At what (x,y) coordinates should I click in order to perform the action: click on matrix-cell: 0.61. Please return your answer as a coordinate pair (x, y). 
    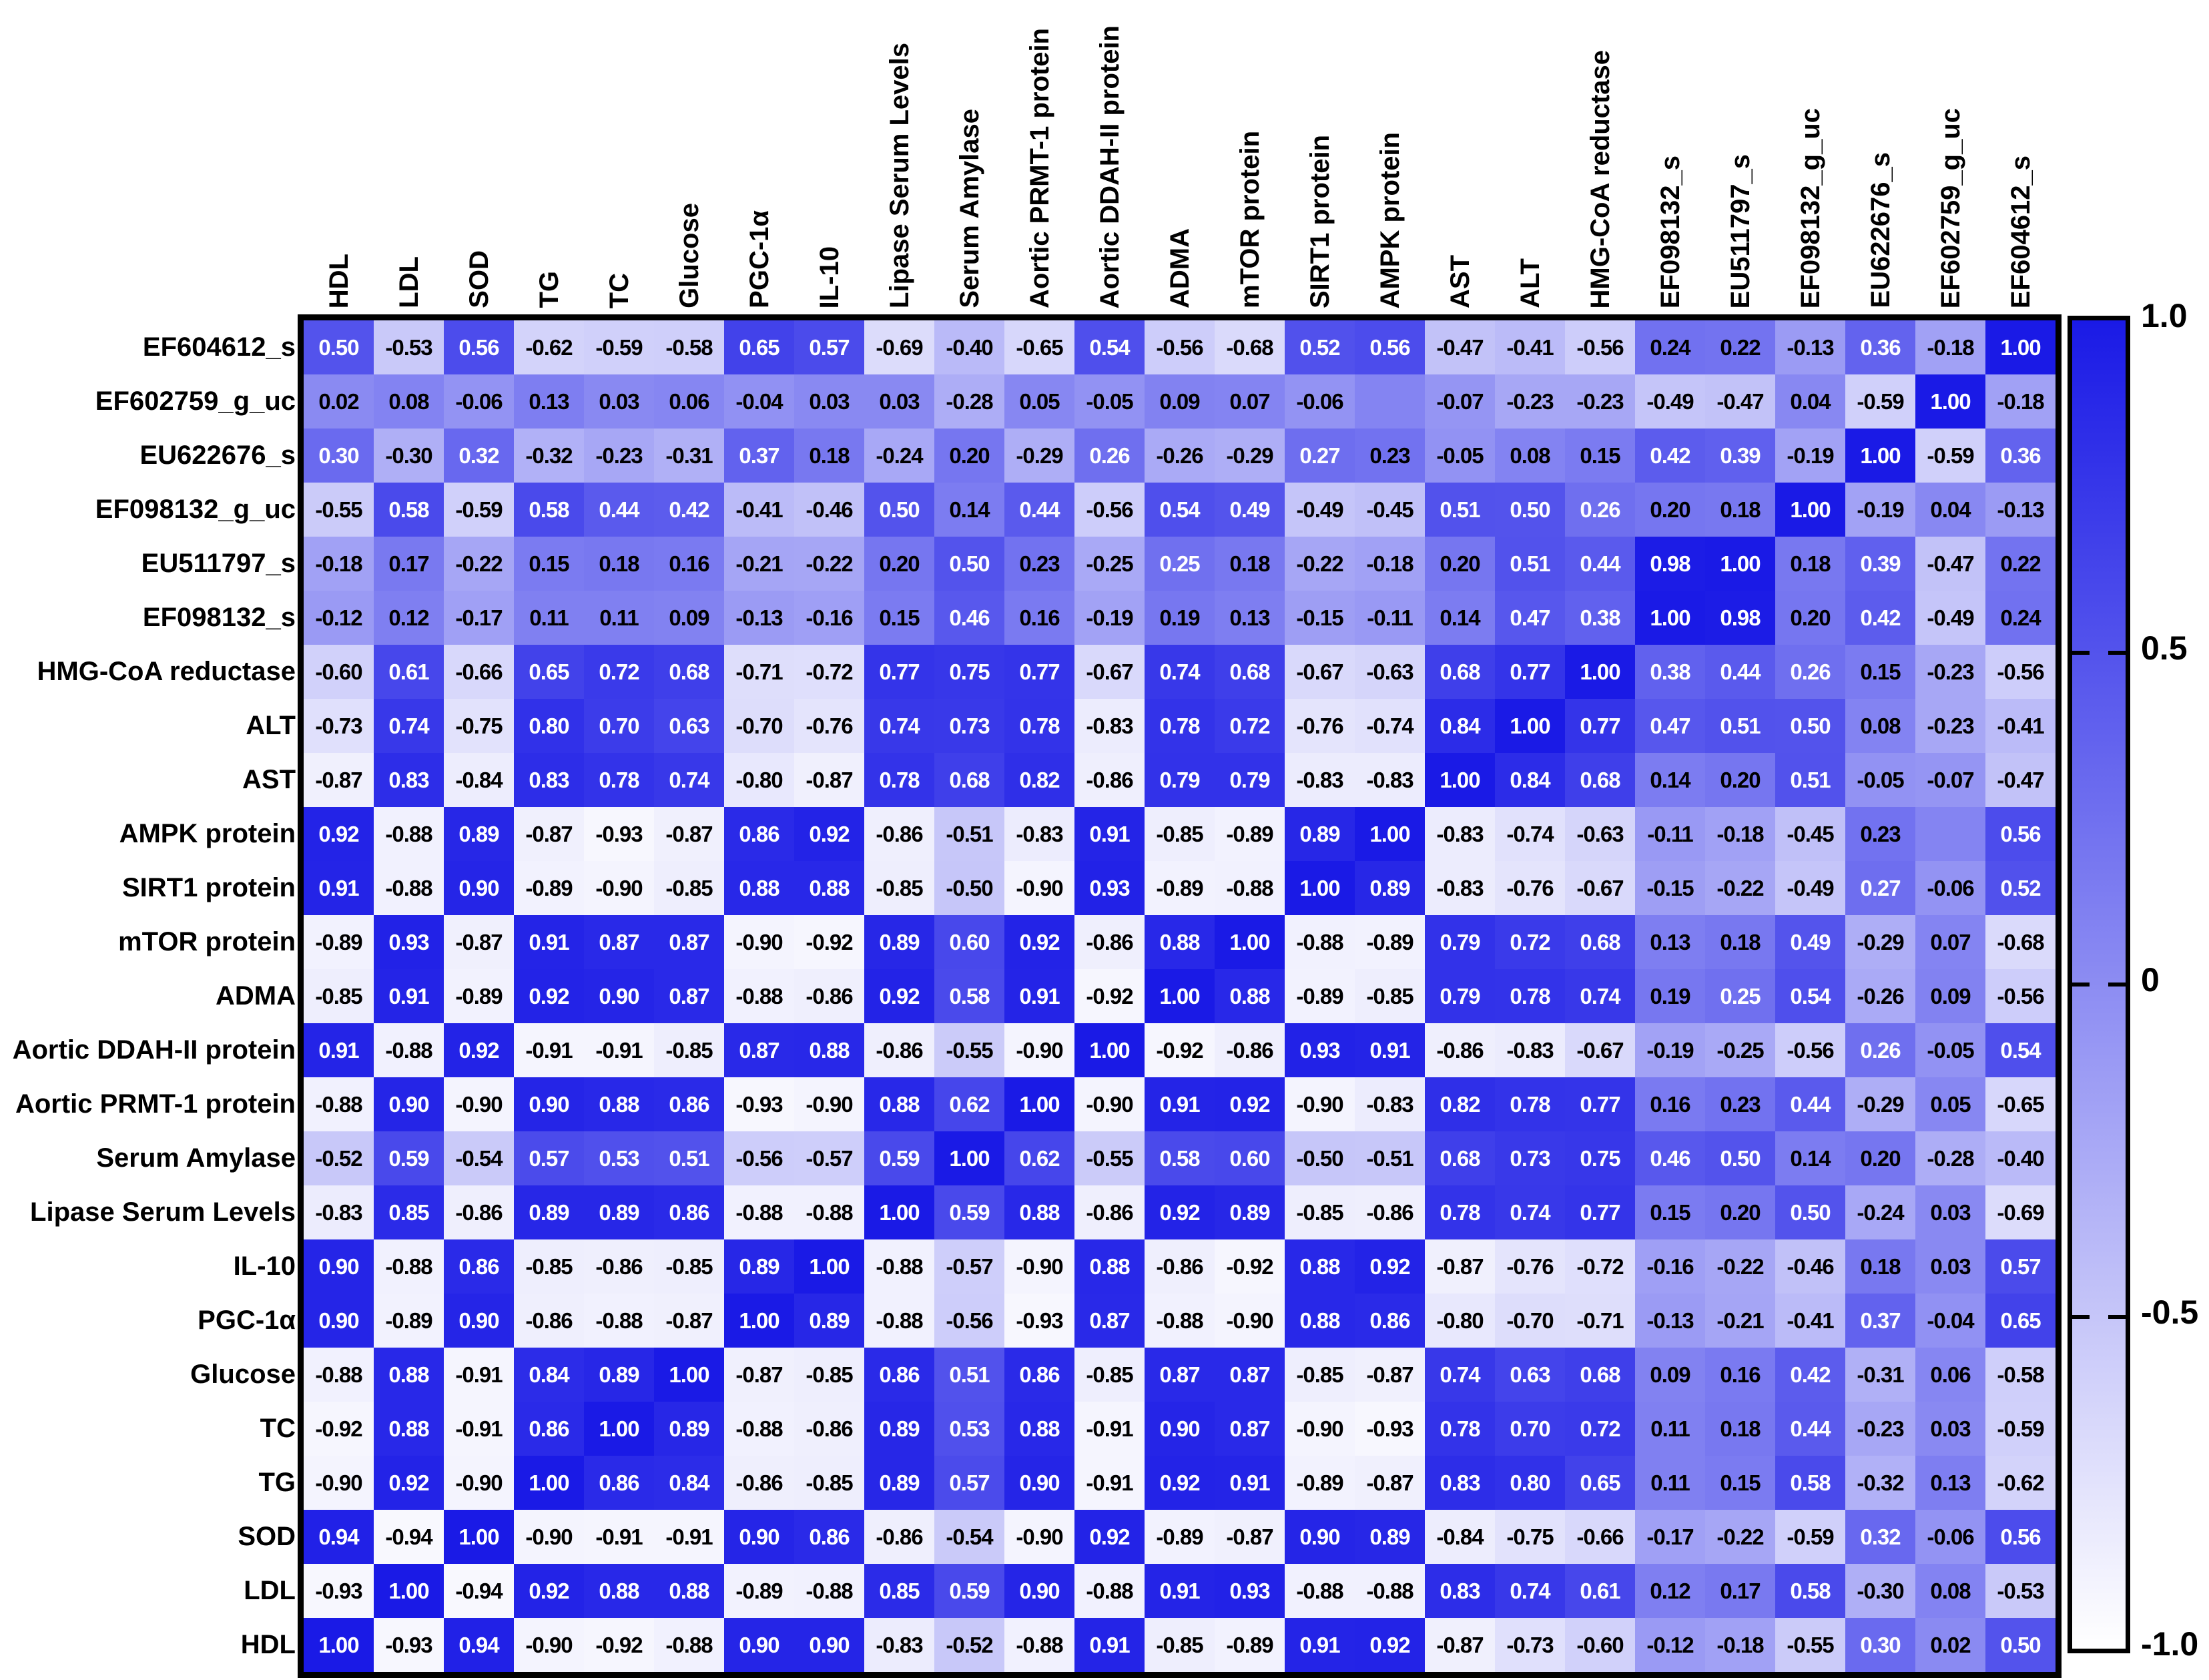
    Looking at the image, I should click on (1600, 1591).